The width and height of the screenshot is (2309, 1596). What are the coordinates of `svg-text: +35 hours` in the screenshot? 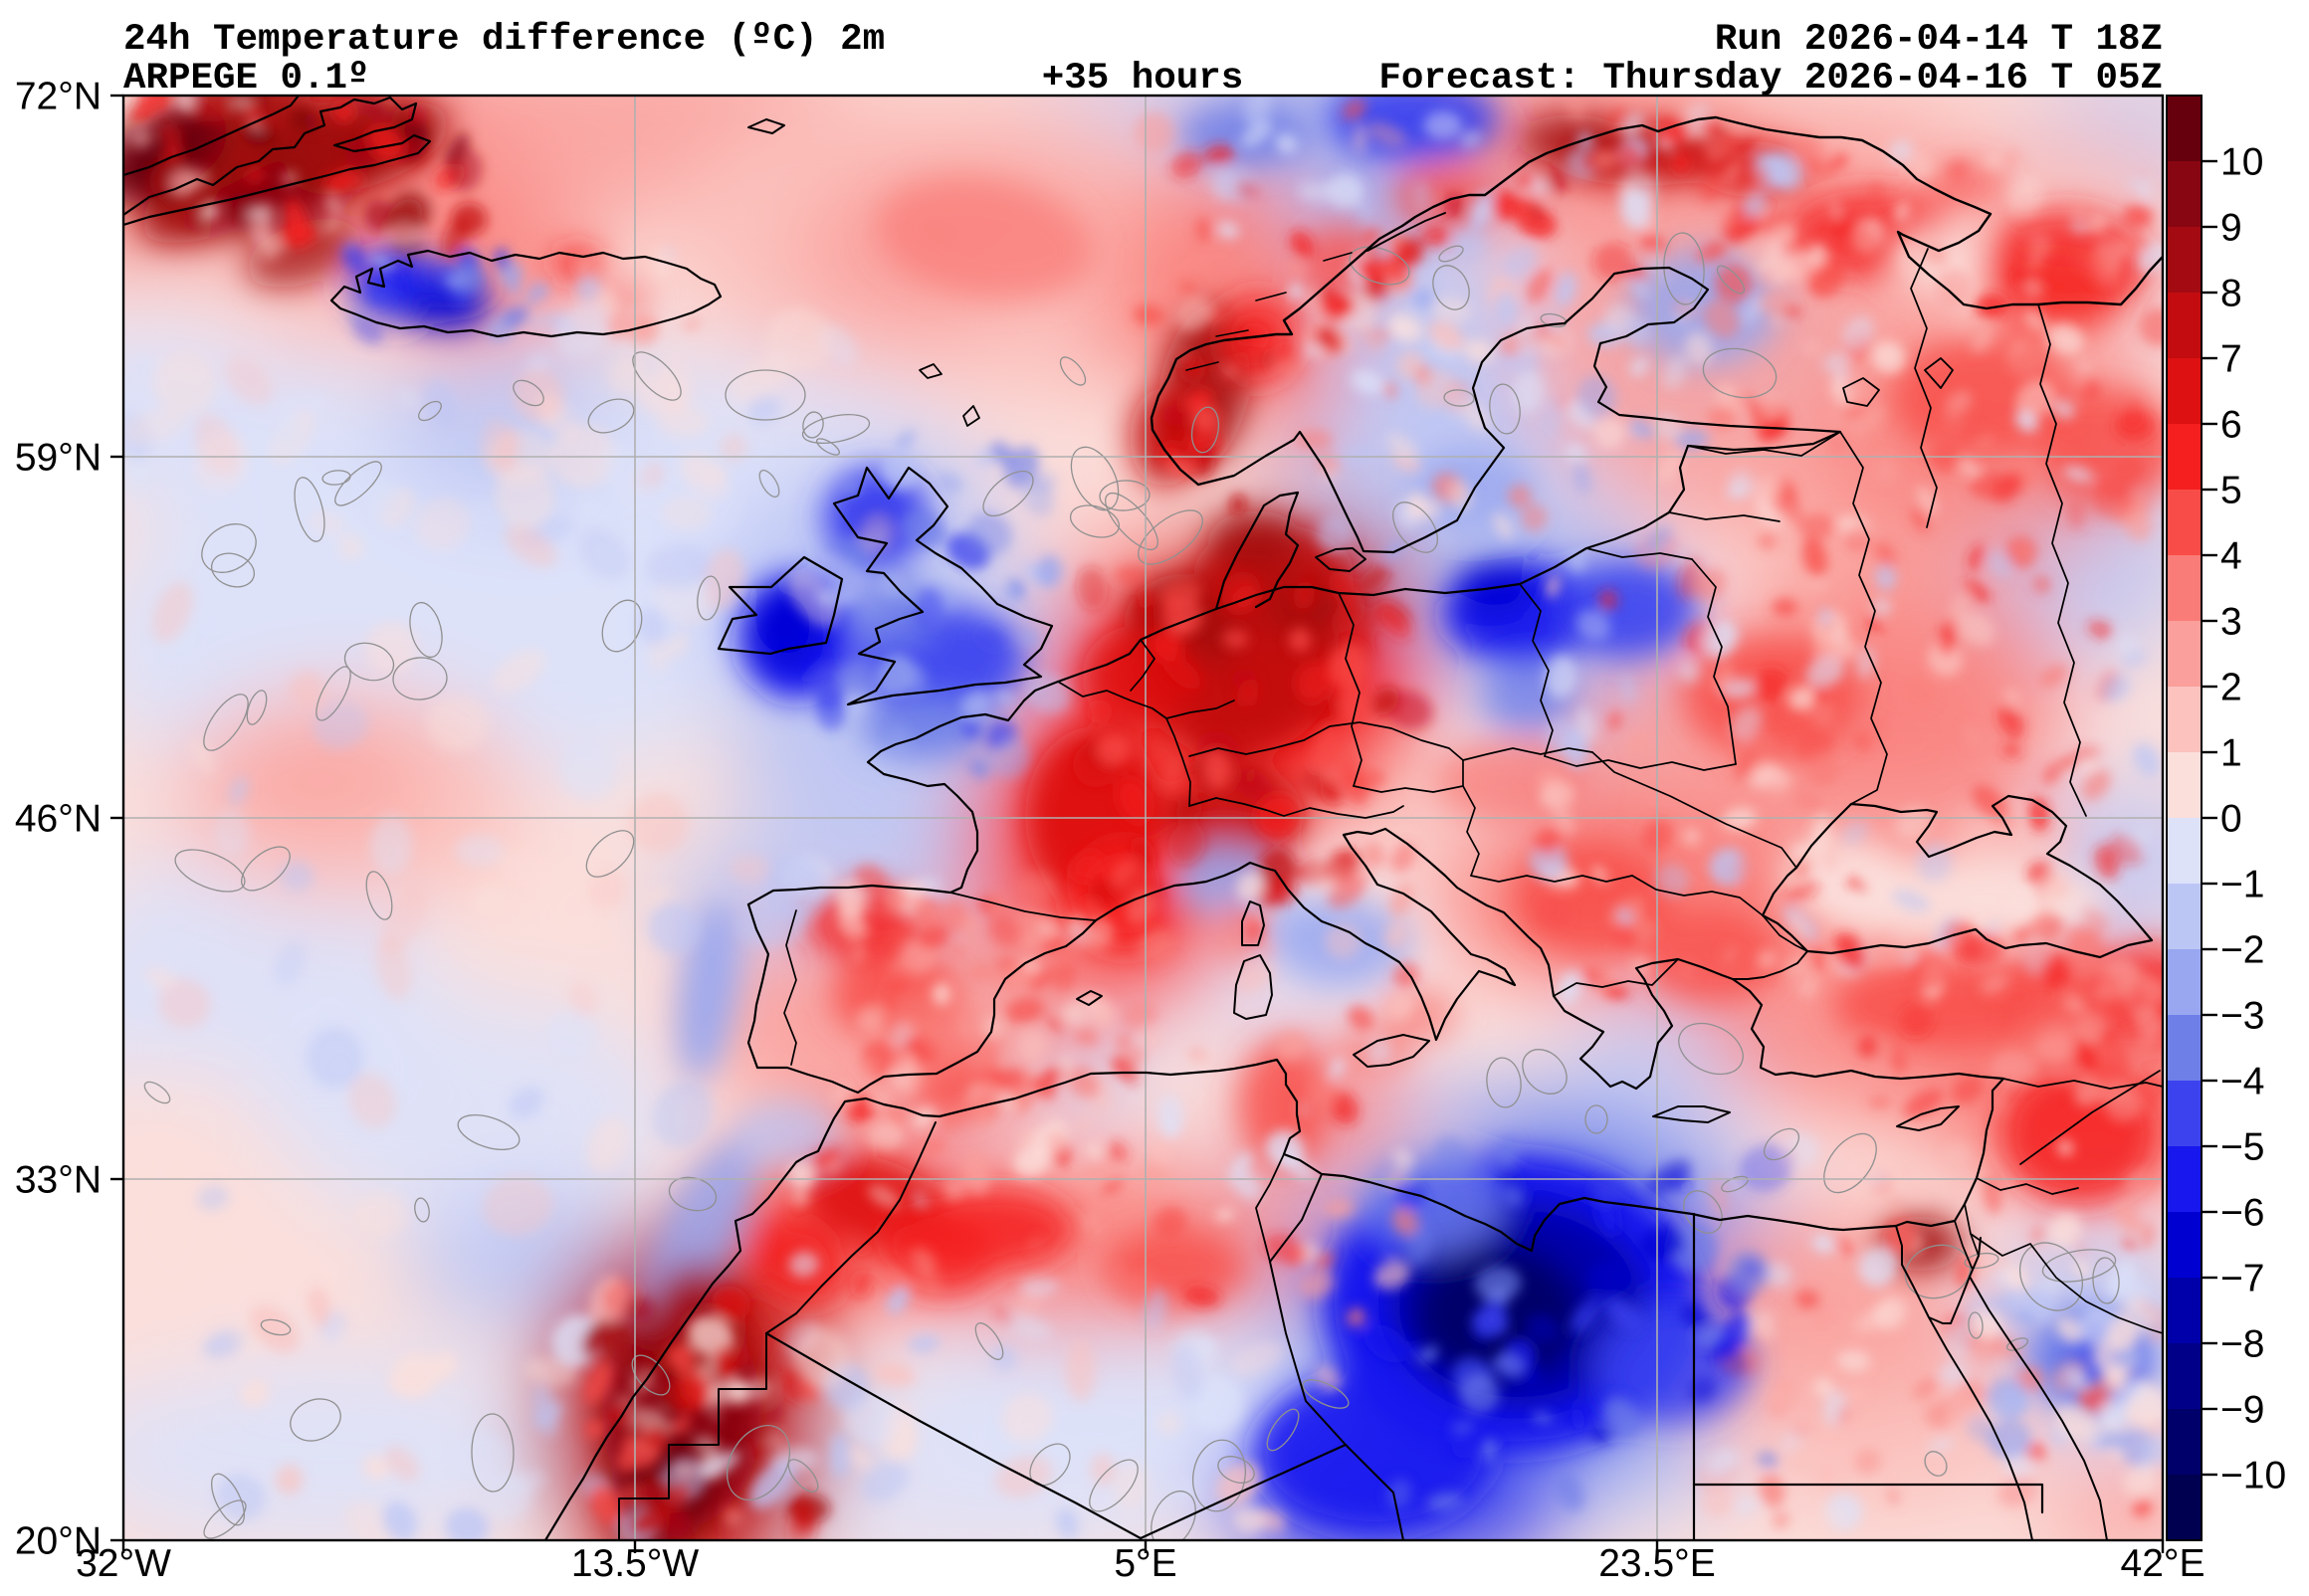 It's located at (1143, 79).